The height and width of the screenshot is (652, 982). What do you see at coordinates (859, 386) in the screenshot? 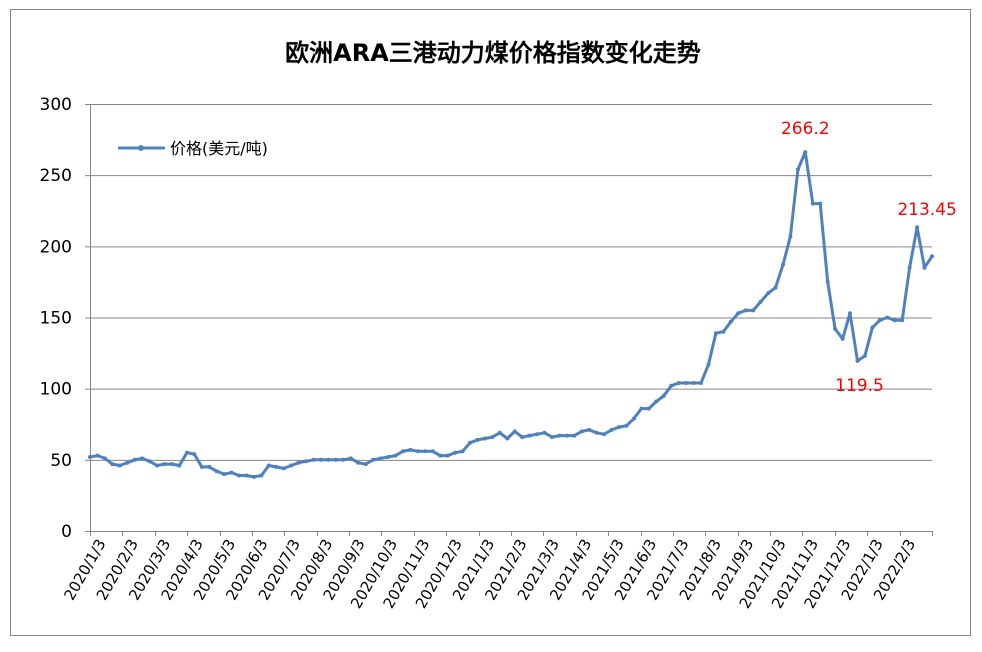
I see `data-label: 119.5` at bounding box center [859, 386].